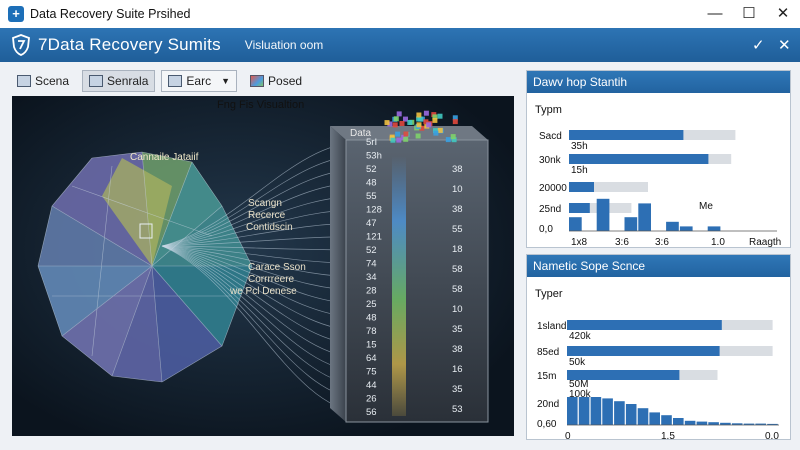 This screenshot has width=800, height=450. What do you see at coordinates (371, 399) in the screenshot?
I see `cube-column1-value: 26` at bounding box center [371, 399].